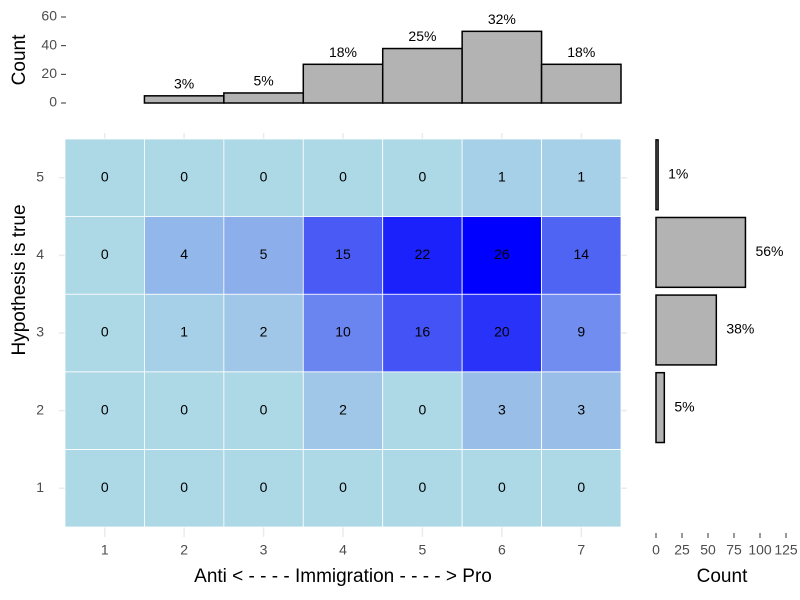  What do you see at coordinates (19, 279) in the screenshot?
I see `heatmap-y-label: Hypothesis is true` at bounding box center [19, 279].